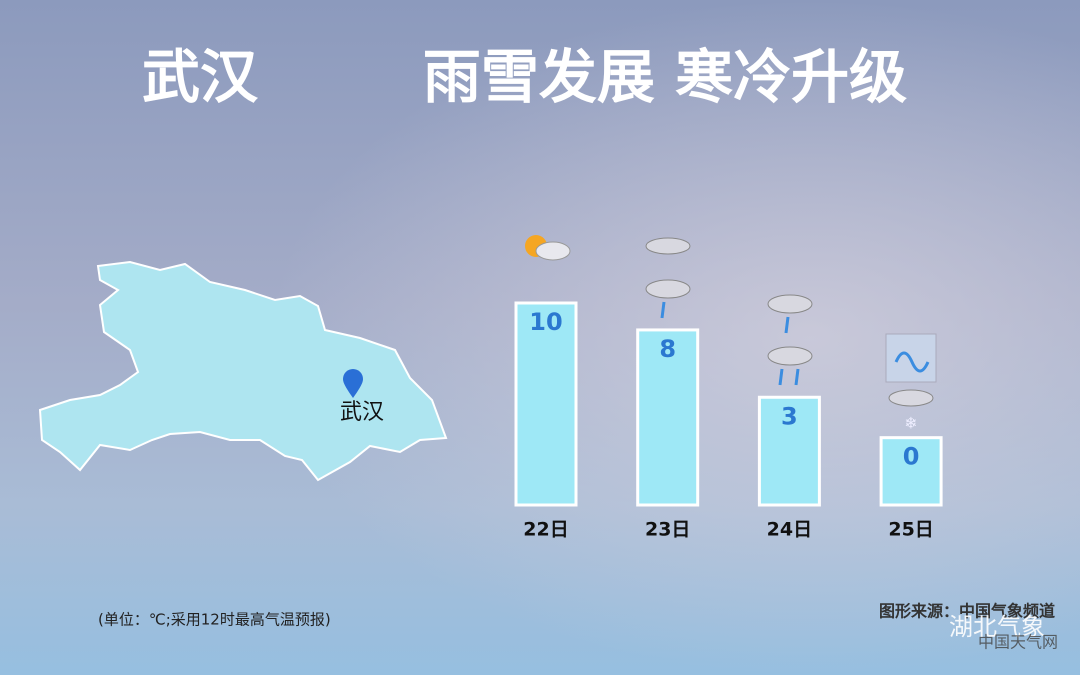 Image resolution: width=1080 pixels, height=675 pixels. What do you see at coordinates (731, 334) in the screenshot?
I see `weather-icons: ❄` at bounding box center [731, 334].